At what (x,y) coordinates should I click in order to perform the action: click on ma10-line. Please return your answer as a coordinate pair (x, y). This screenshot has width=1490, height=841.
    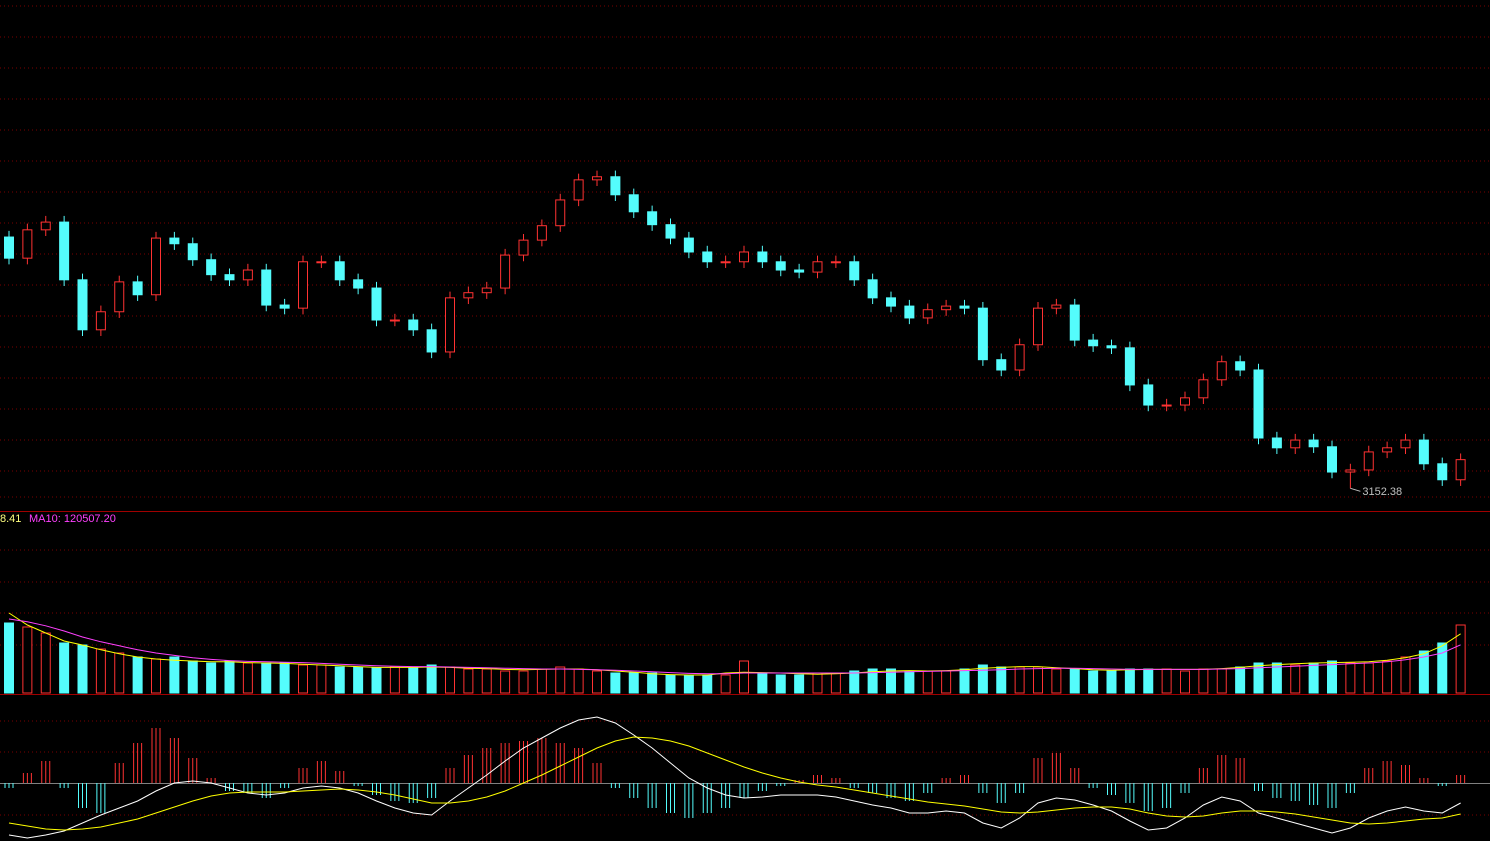
    Looking at the image, I should click on (734, 646).